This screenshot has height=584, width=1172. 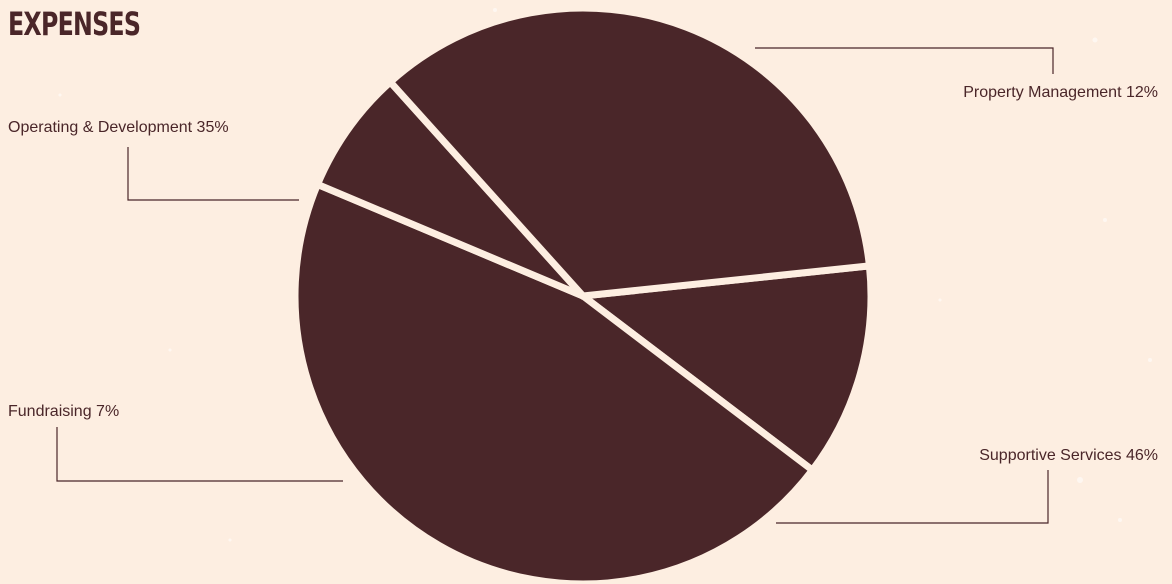 What do you see at coordinates (118, 127) in the screenshot?
I see `slice-label: Operating & Development 35%` at bounding box center [118, 127].